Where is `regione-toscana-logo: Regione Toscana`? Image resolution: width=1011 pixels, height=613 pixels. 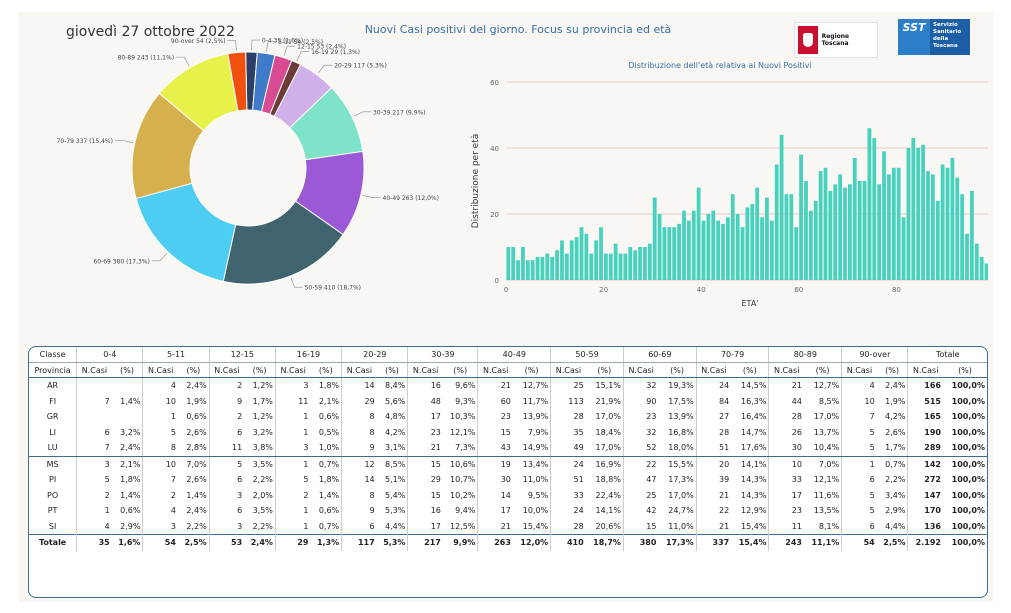 regione-toscana-logo: Regione Toscana is located at coordinates (836, 40).